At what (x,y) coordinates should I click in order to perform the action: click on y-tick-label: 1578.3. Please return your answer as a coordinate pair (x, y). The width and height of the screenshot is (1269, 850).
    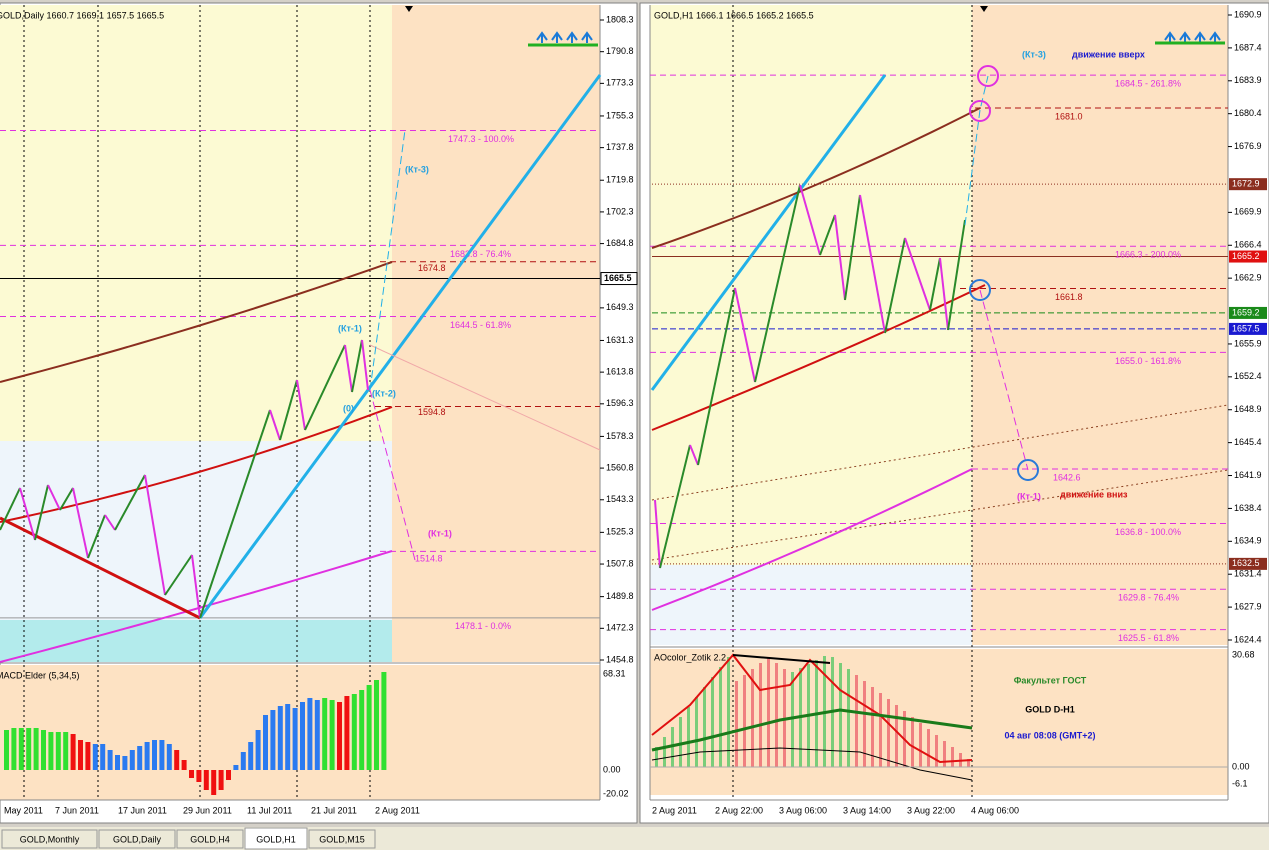
    Looking at the image, I should click on (620, 436).